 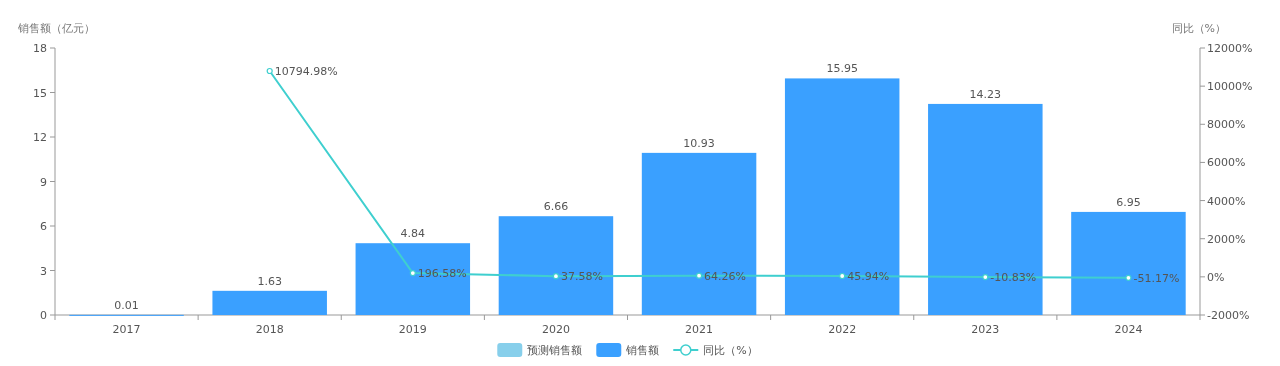 What do you see at coordinates (1226, 163) in the screenshot?
I see `y2-tick-label: 6000%` at bounding box center [1226, 163].